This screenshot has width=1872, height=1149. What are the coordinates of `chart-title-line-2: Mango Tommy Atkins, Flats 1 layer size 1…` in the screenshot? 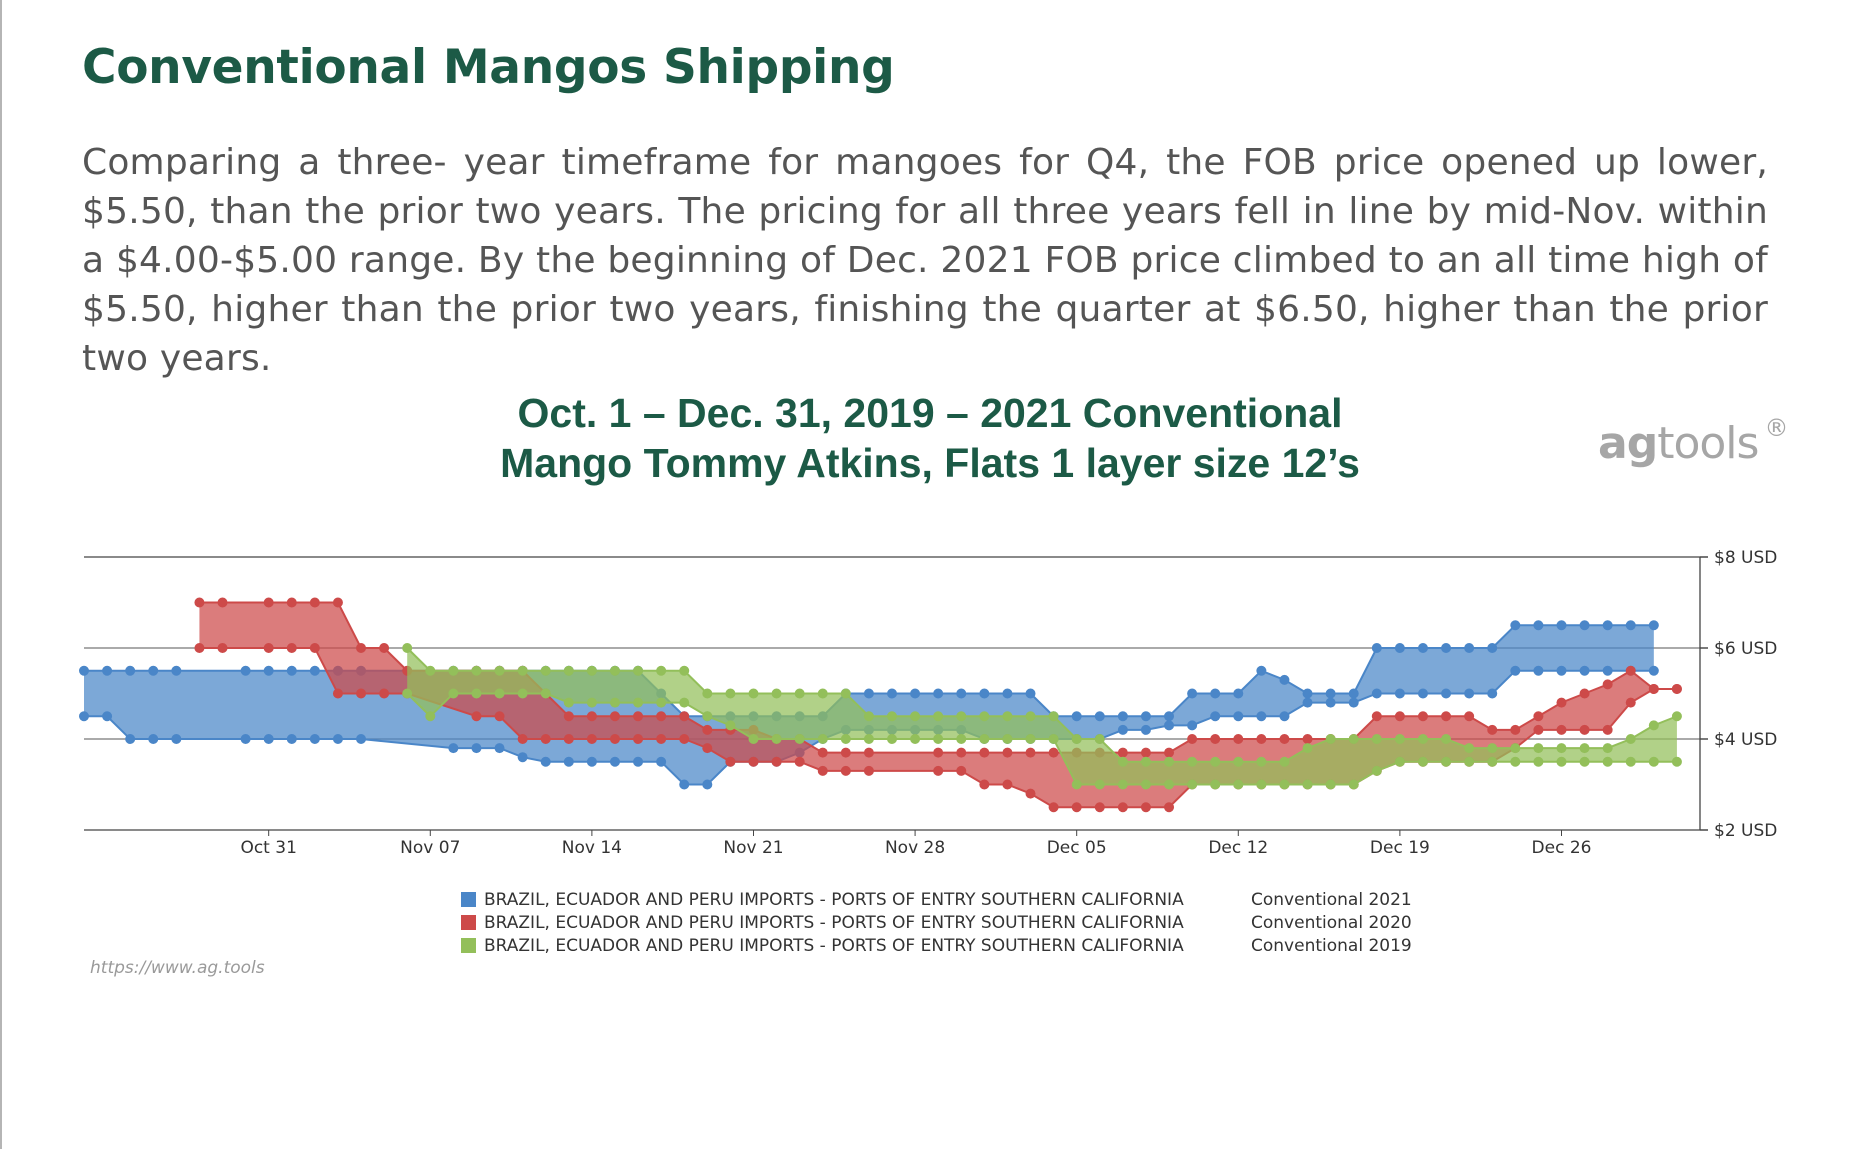 It's located at (930, 463).